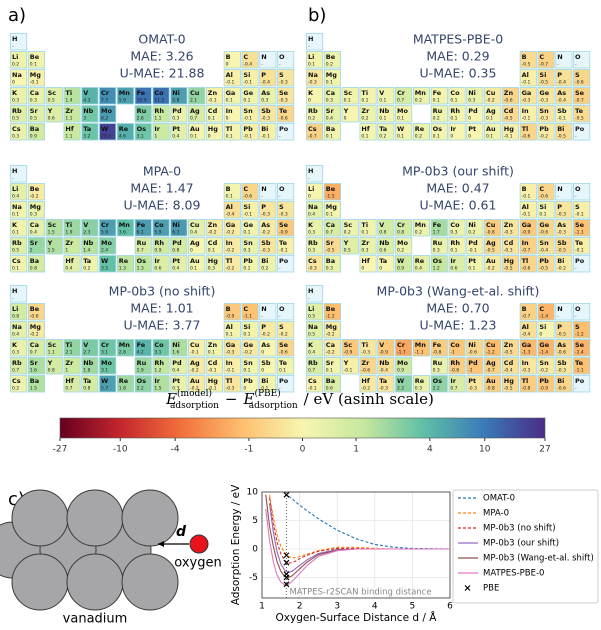  I want to click on legend-label: MP-0b3 (Wang-et-al. shift), so click(538, 559).